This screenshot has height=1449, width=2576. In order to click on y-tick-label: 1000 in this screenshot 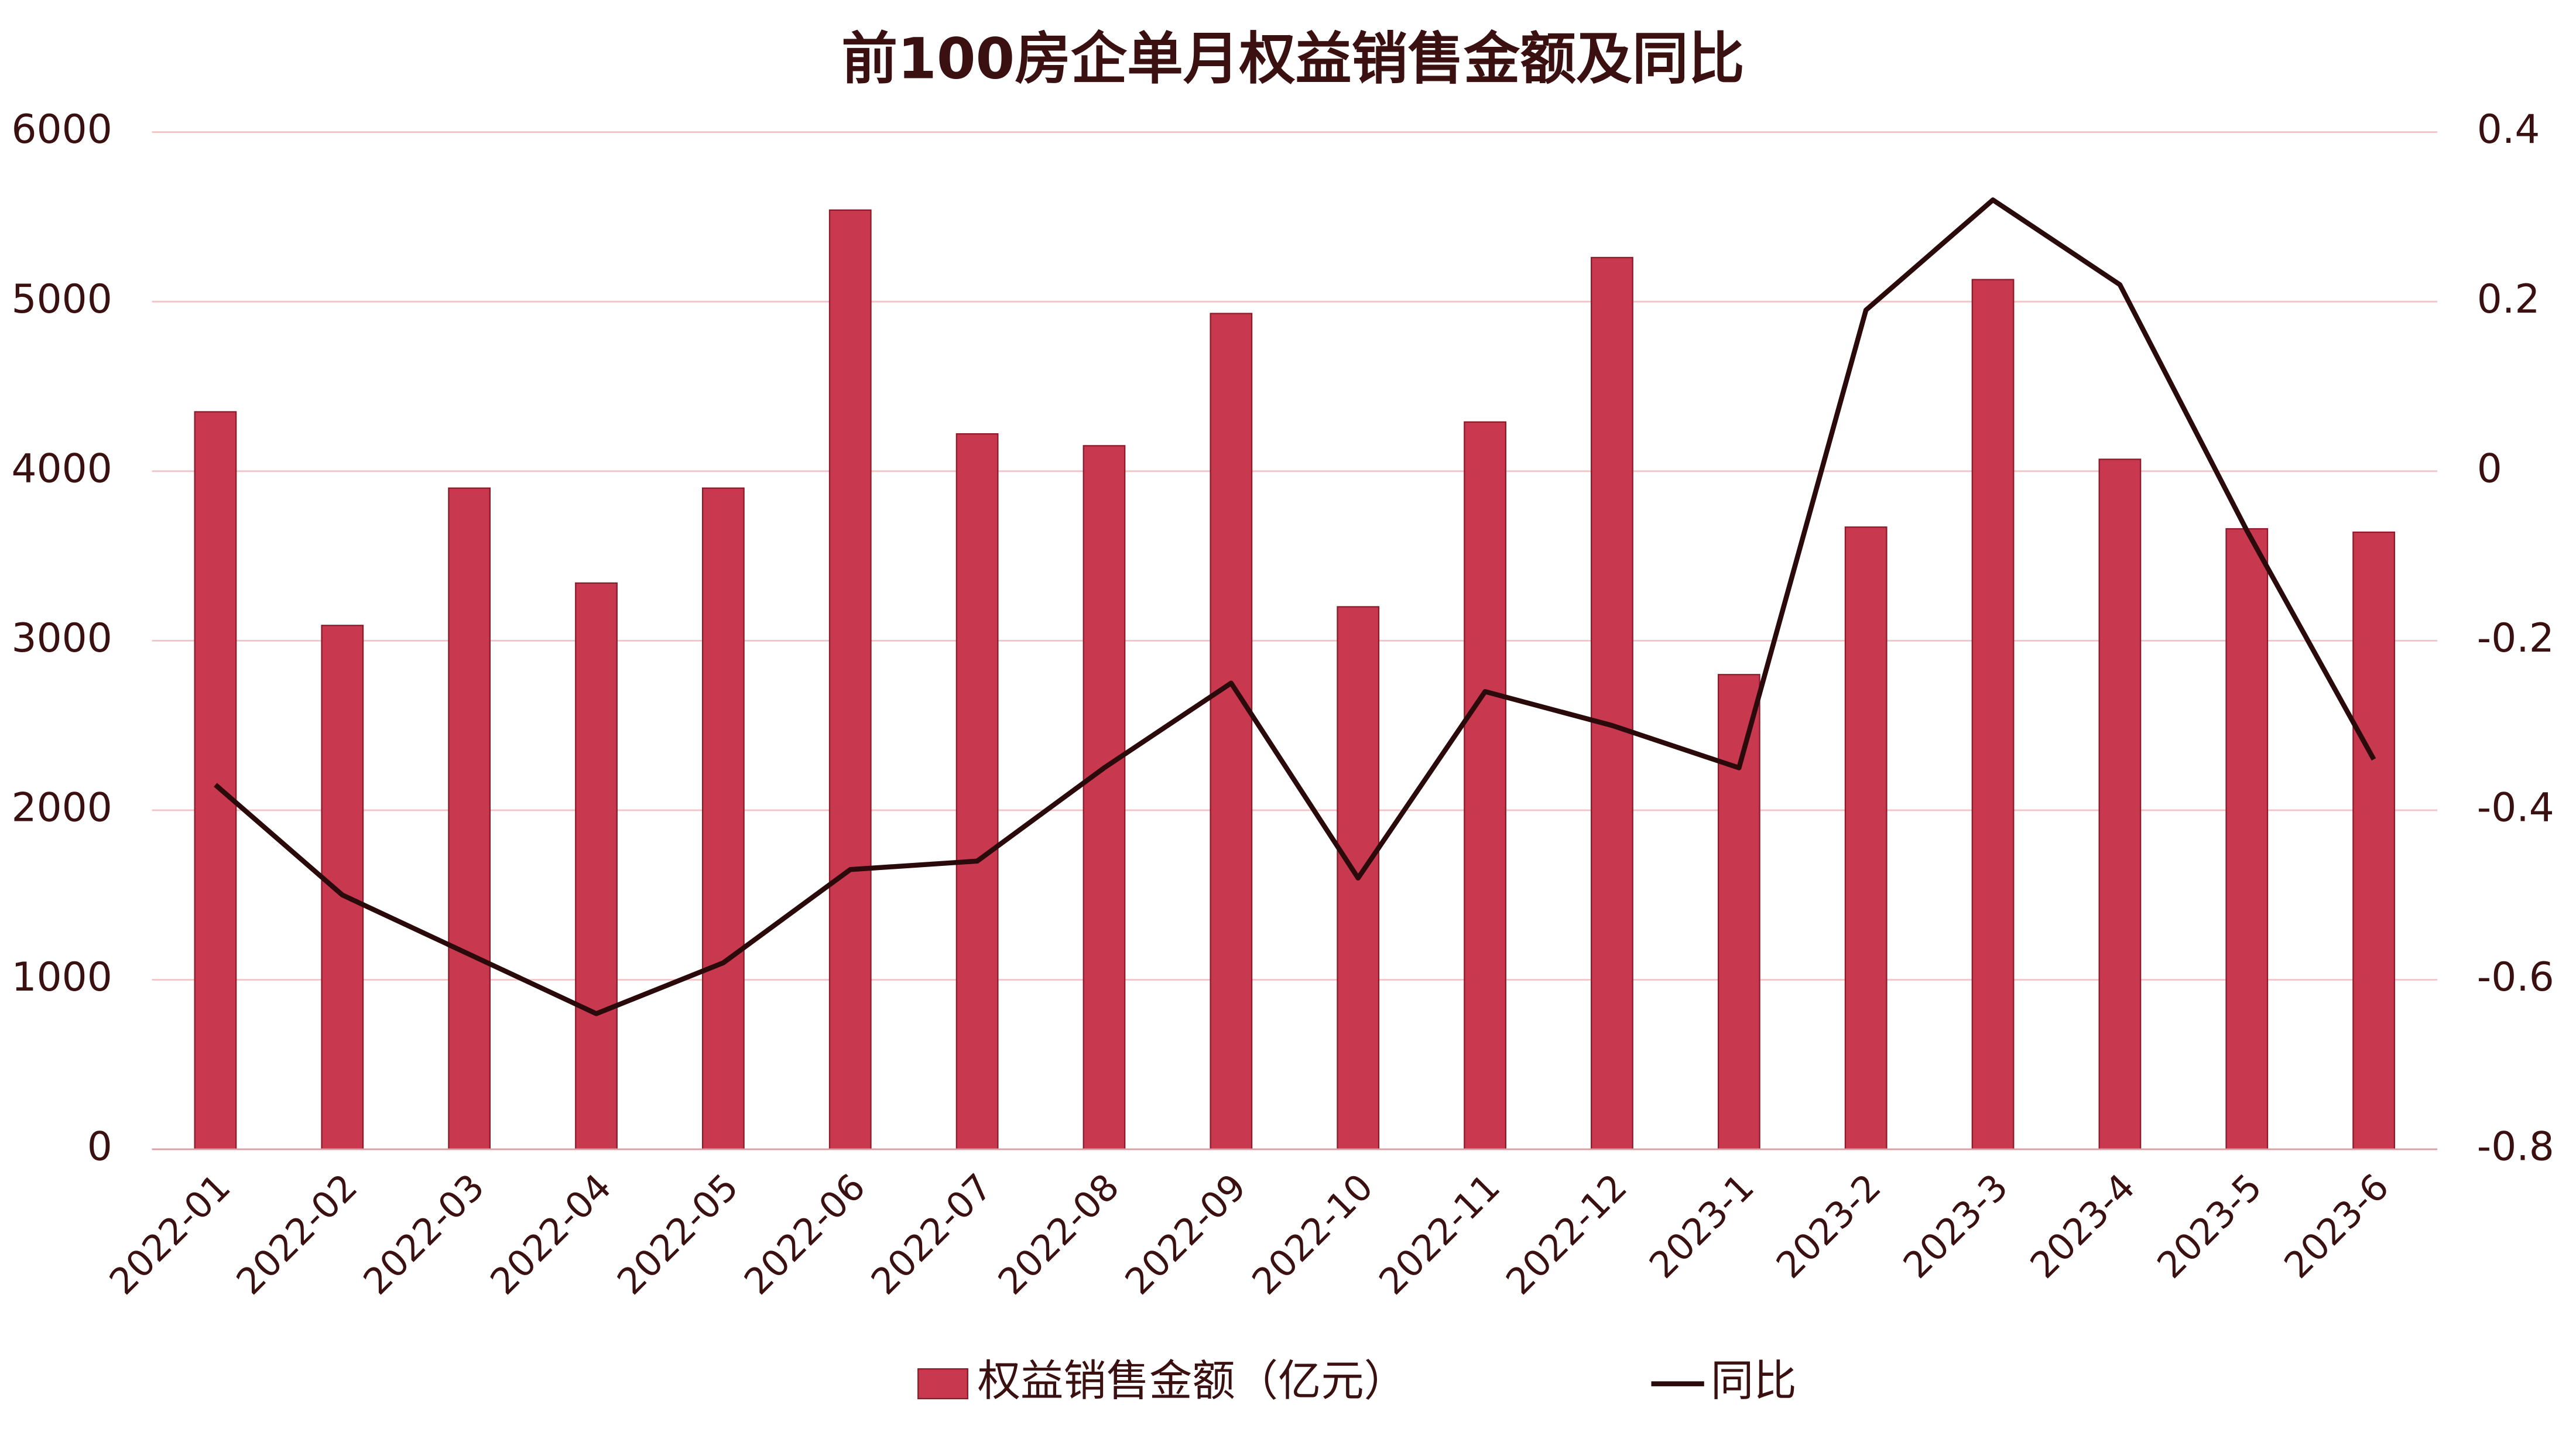, I will do `click(62, 977)`.